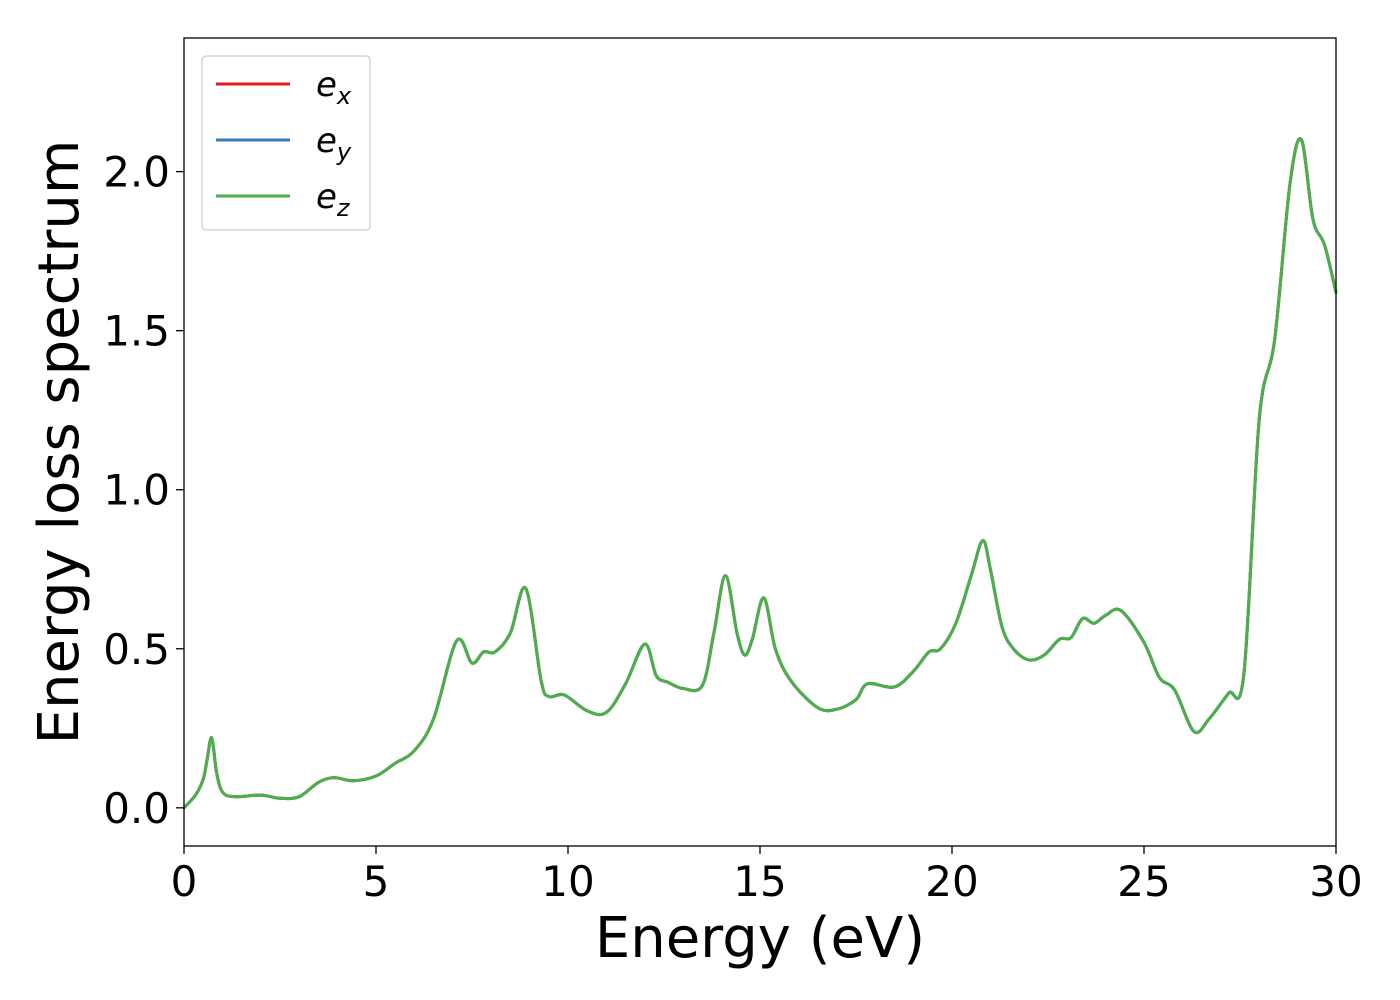 The image size is (1400, 1000). What do you see at coordinates (951, 881) in the screenshot?
I see `x-tick-label: 20` at bounding box center [951, 881].